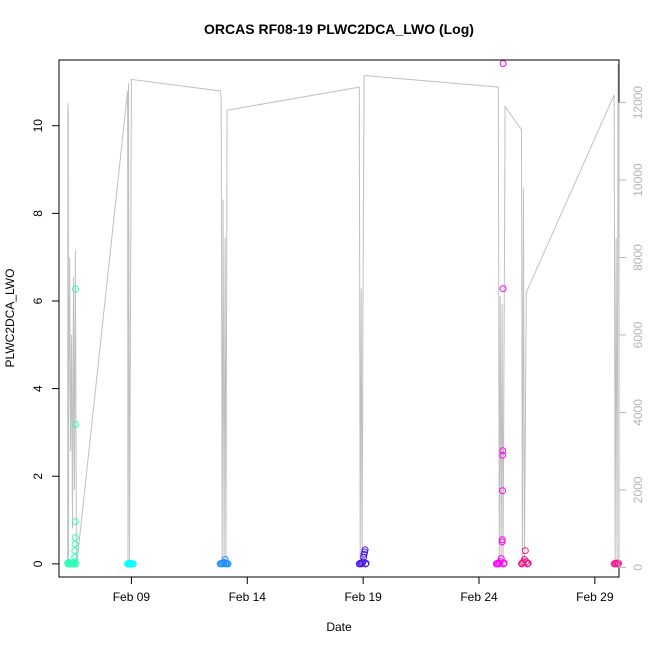  Describe the element at coordinates (479, 597) in the screenshot. I see `x-tick-label: Feb 24` at that location.